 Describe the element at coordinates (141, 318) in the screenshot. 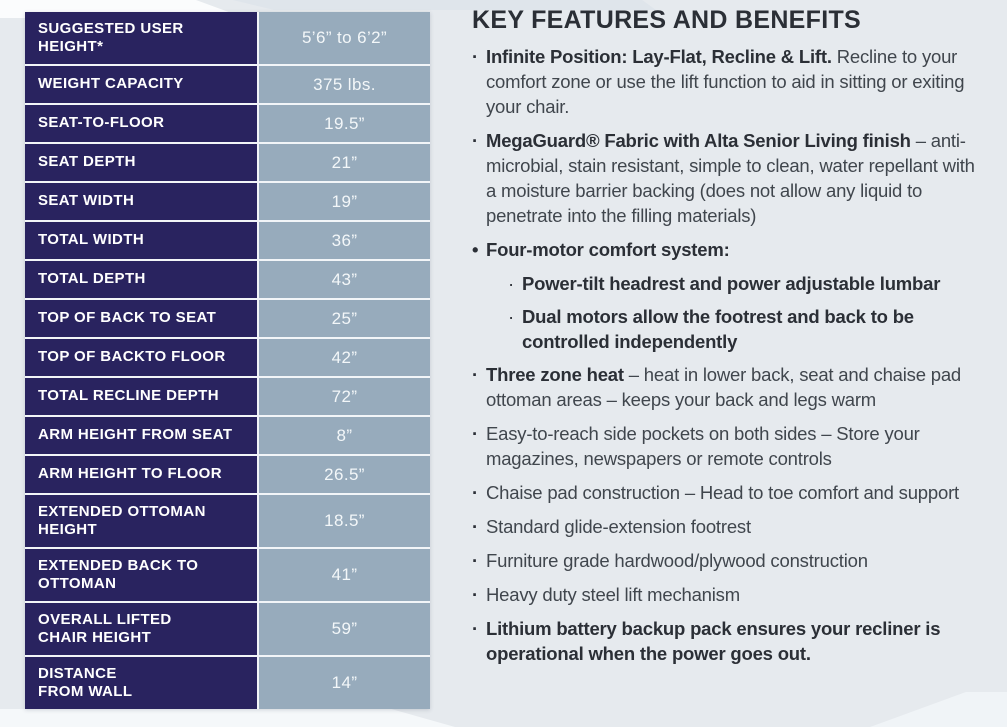

I see `spec-label: TOP OF BACK TO SEAT` at that location.